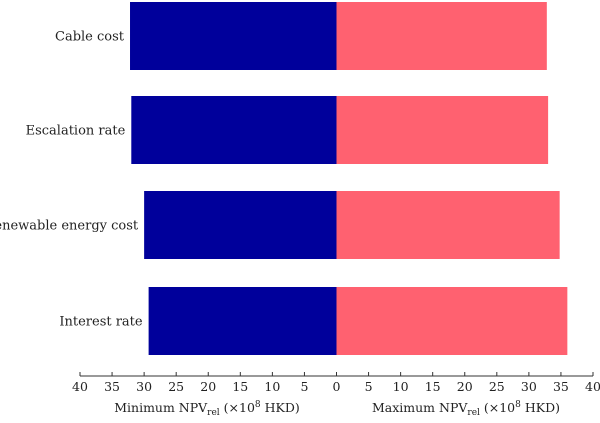 The image size is (600, 423). Describe the element at coordinates (466, 409) in the screenshot. I see `x-axis-title-maximum: Maximum NPVrel (×108 HKD)` at that location.